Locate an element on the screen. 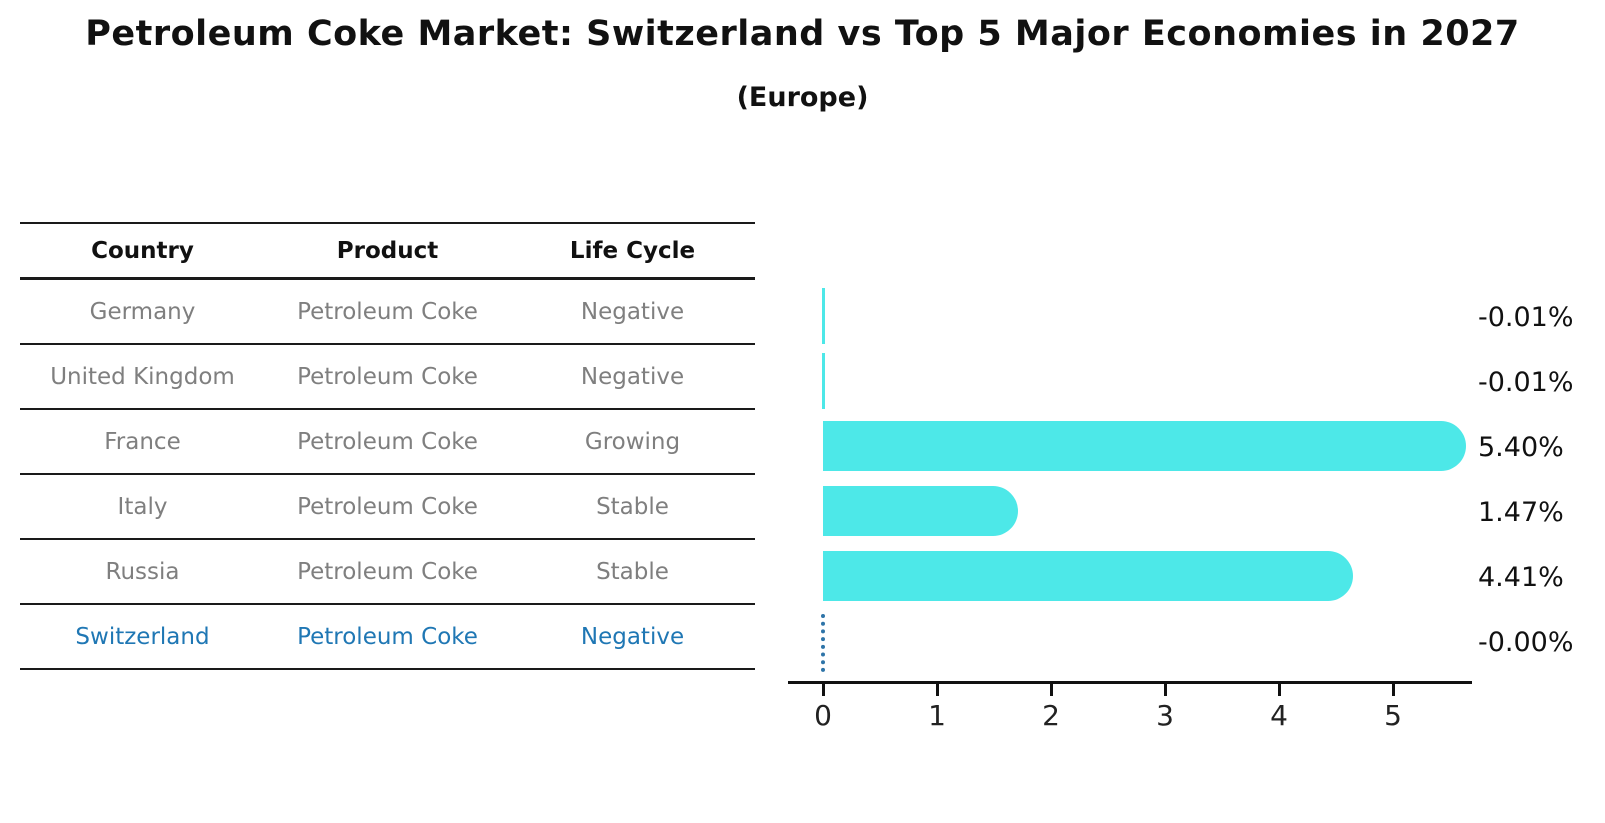 Image resolution: width=1605 pixels, height=823 pixels. value-label: 4.41% is located at coordinates (1521, 577).